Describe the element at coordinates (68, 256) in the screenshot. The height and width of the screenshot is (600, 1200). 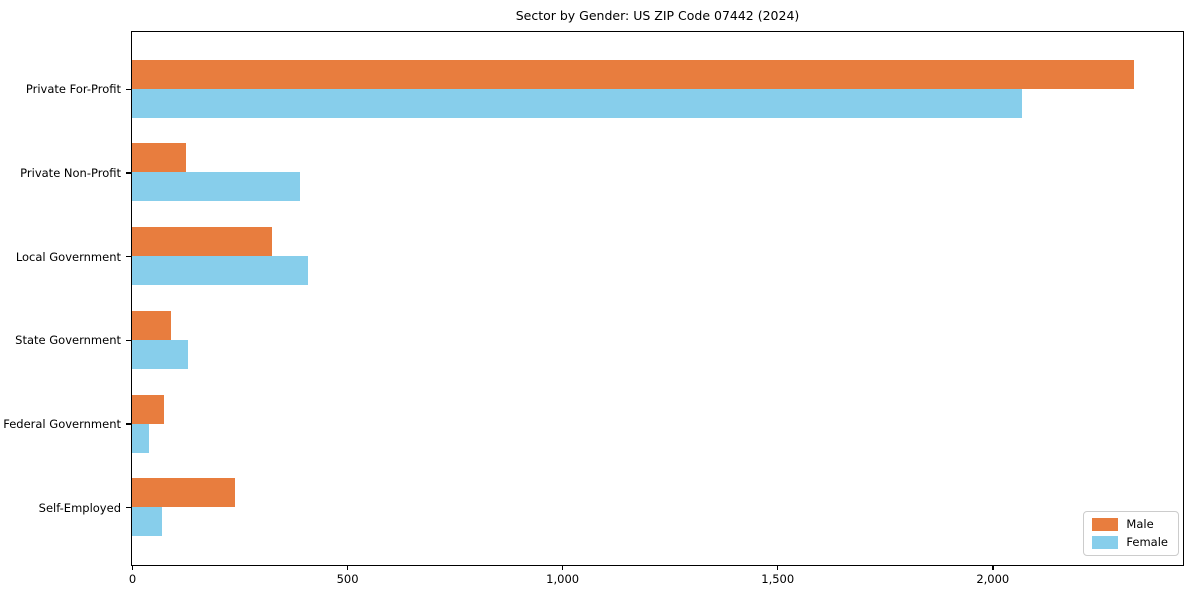
I see `y-axis-label: Local Government` at that location.